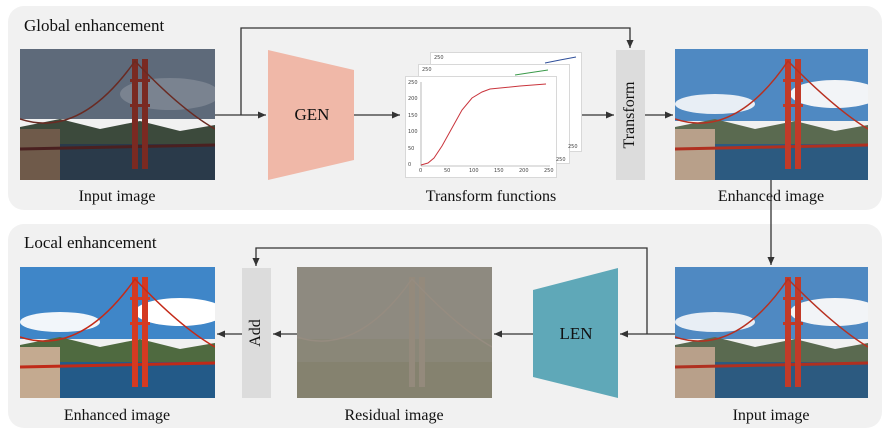  What do you see at coordinates (573, 147) in the screenshot?
I see `back-plot-xtick: 250` at bounding box center [573, 147].